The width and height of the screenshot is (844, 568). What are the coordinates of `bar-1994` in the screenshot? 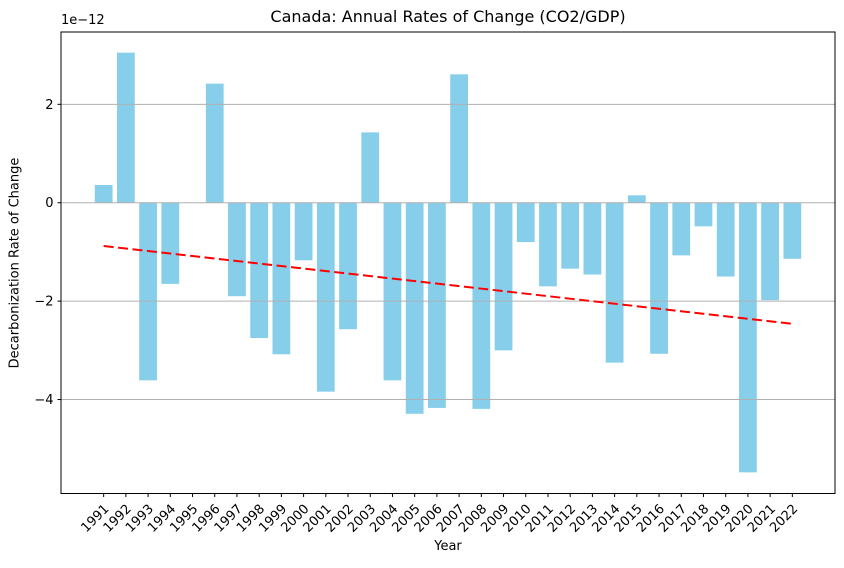 It's located at (170, 243).